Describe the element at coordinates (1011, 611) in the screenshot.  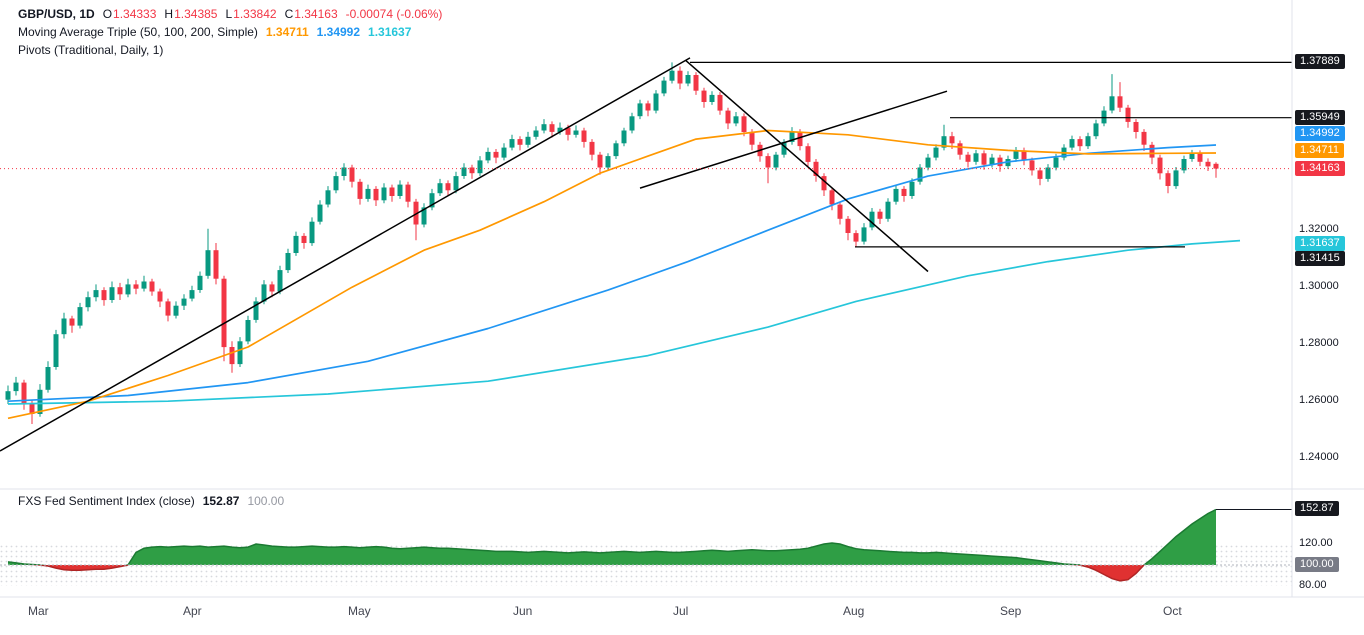
I see `time-label-Sep: Sep` at that location.